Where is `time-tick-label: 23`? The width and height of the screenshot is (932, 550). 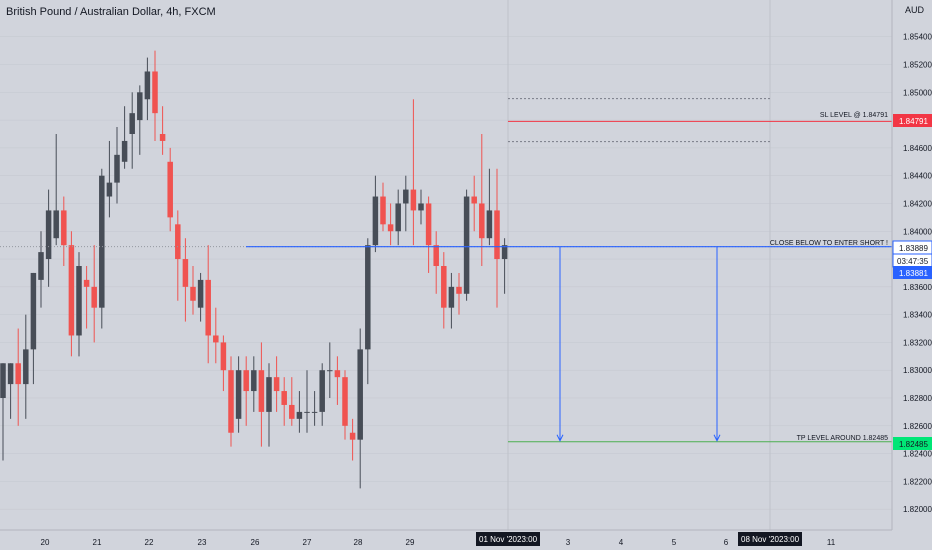 time-tick-label: 23 is located at coordinates (202, 542).